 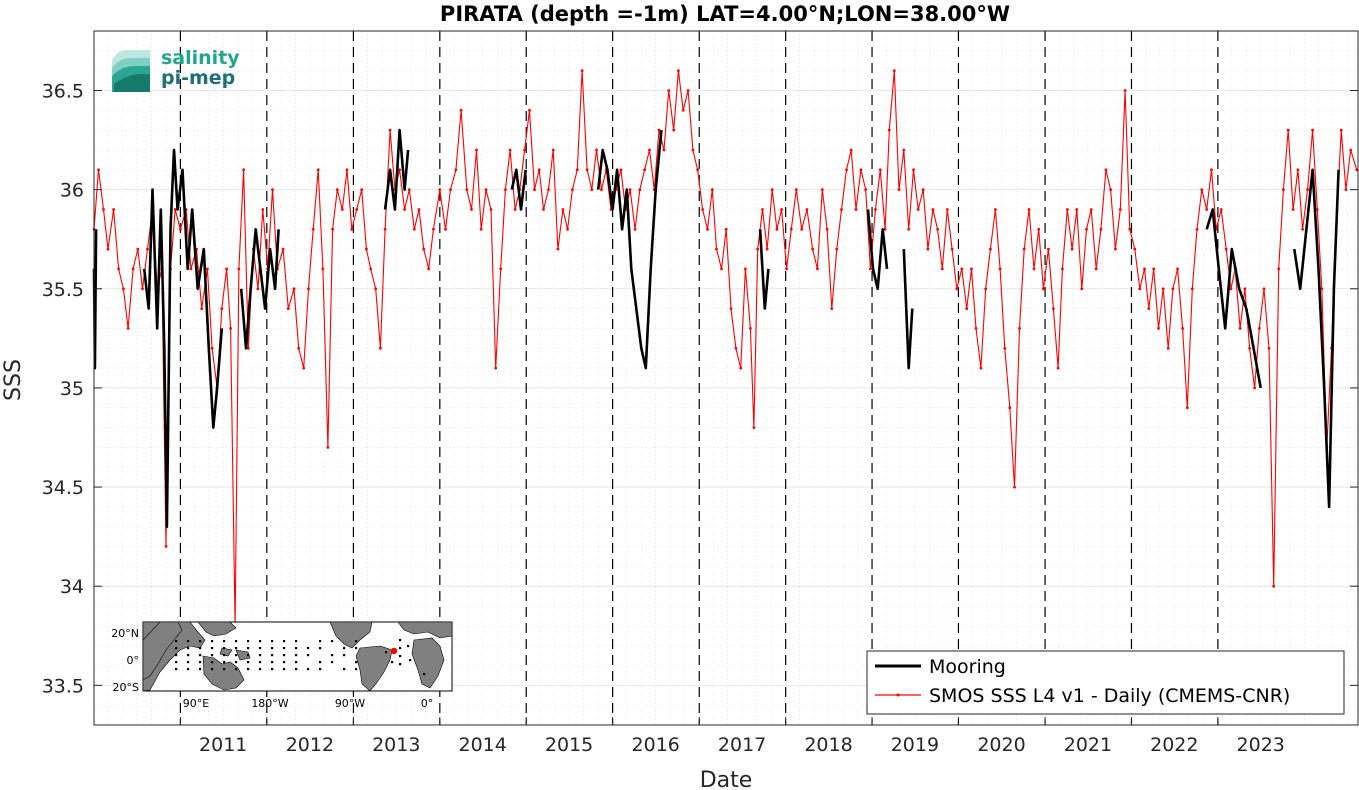 I want to click on x-axis-label: Date, so click(x=726, y=779).